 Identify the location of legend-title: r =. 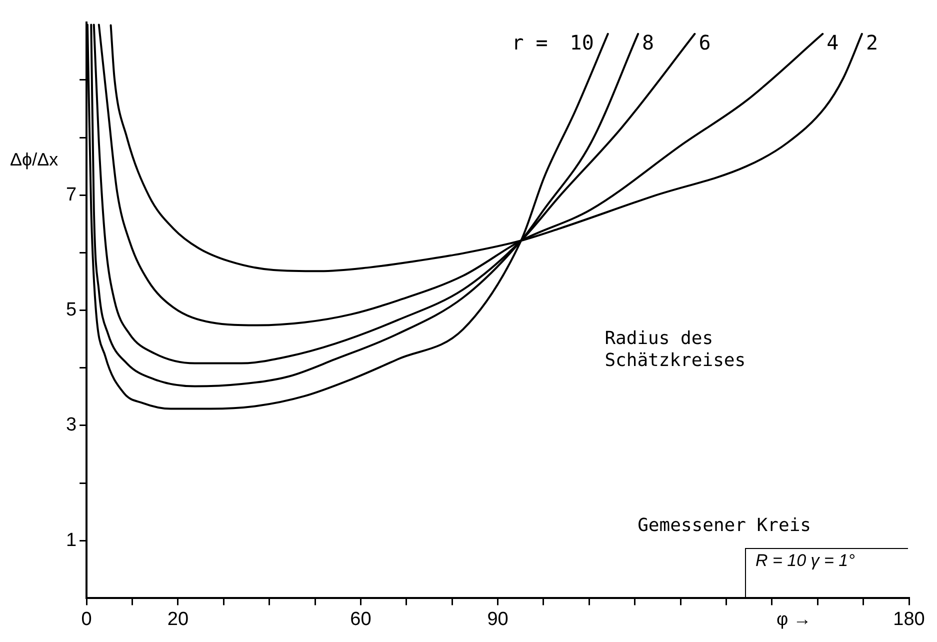
(530, 42).